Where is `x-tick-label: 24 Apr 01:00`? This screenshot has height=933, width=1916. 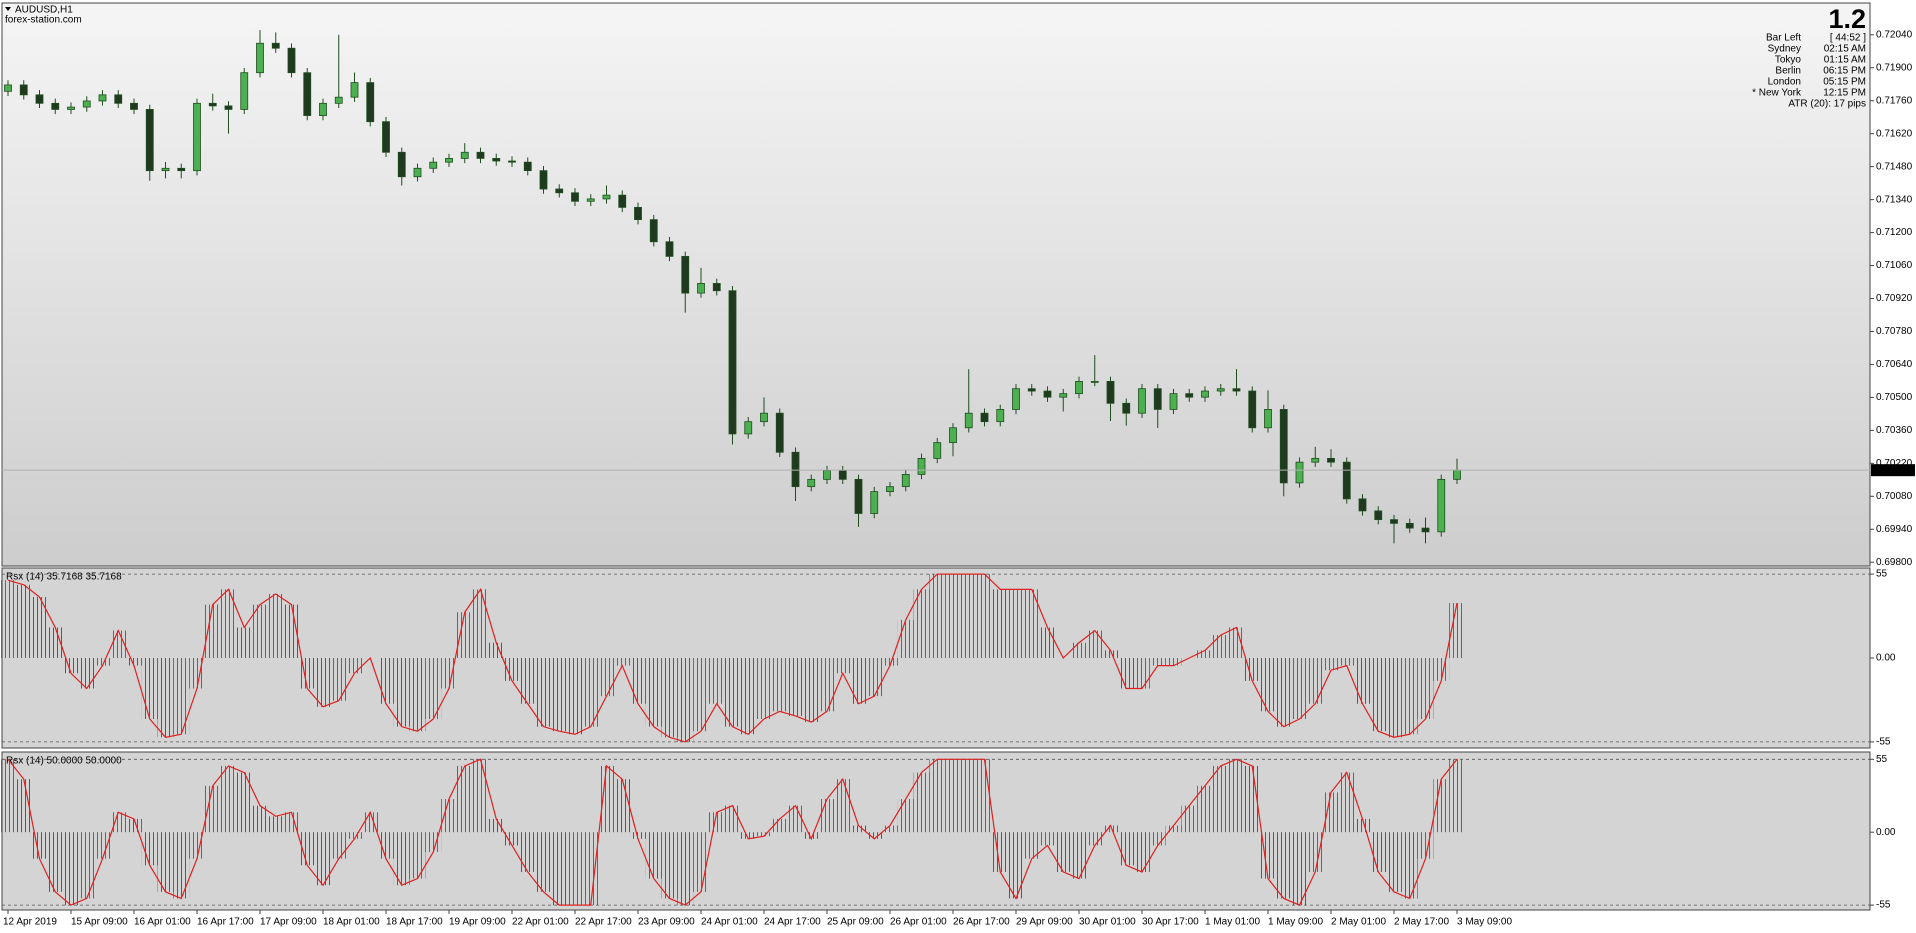
x-tick-label: 24 Apr 01:00 is located at coordinates (729, 922).